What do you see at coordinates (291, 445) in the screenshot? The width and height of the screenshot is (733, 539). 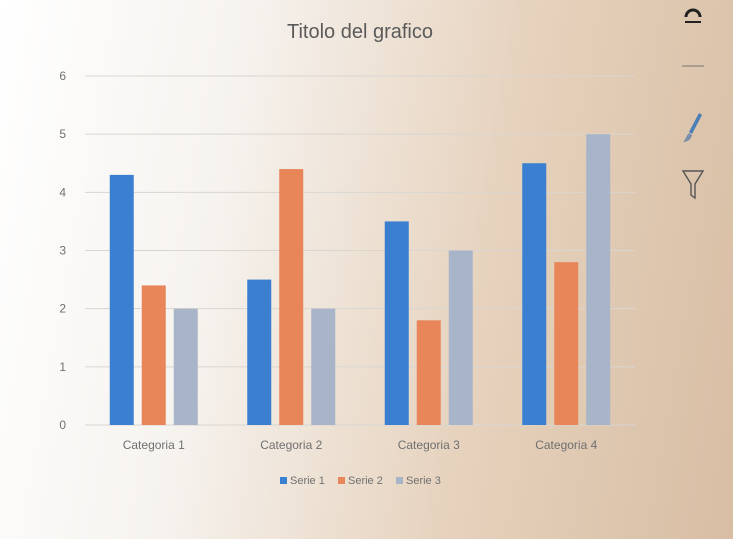 I see `x-tick-label: Categoria 2` at bounding box center [291, 445].